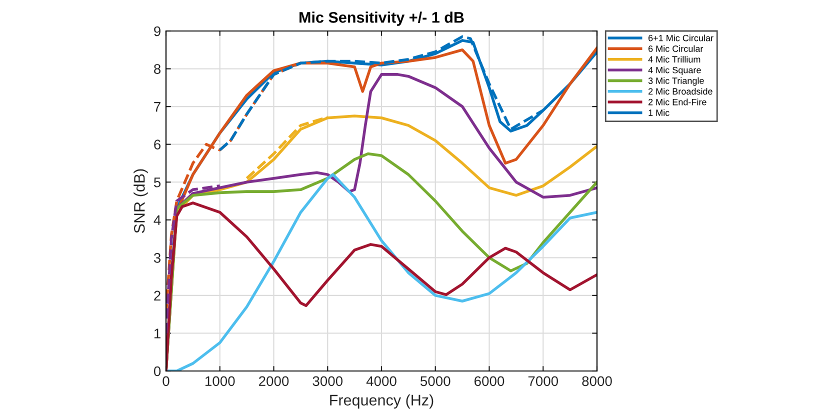  Describe the element at coordinates (157, 258) in the screenshot. I see `y-tick-label: 3` at that location.